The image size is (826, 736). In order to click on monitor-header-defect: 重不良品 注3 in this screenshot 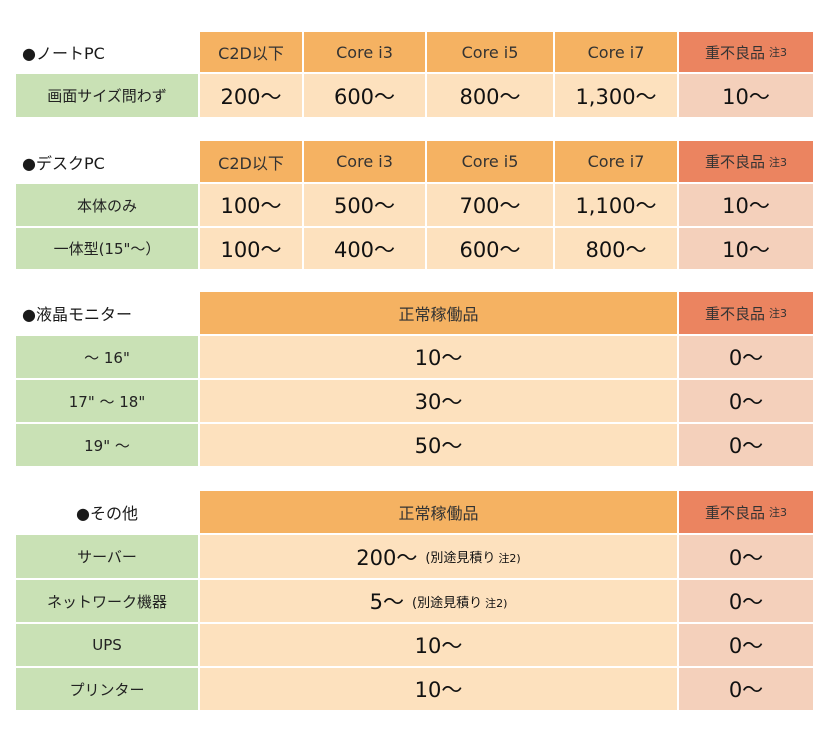, I will do `click(746, 313)`.